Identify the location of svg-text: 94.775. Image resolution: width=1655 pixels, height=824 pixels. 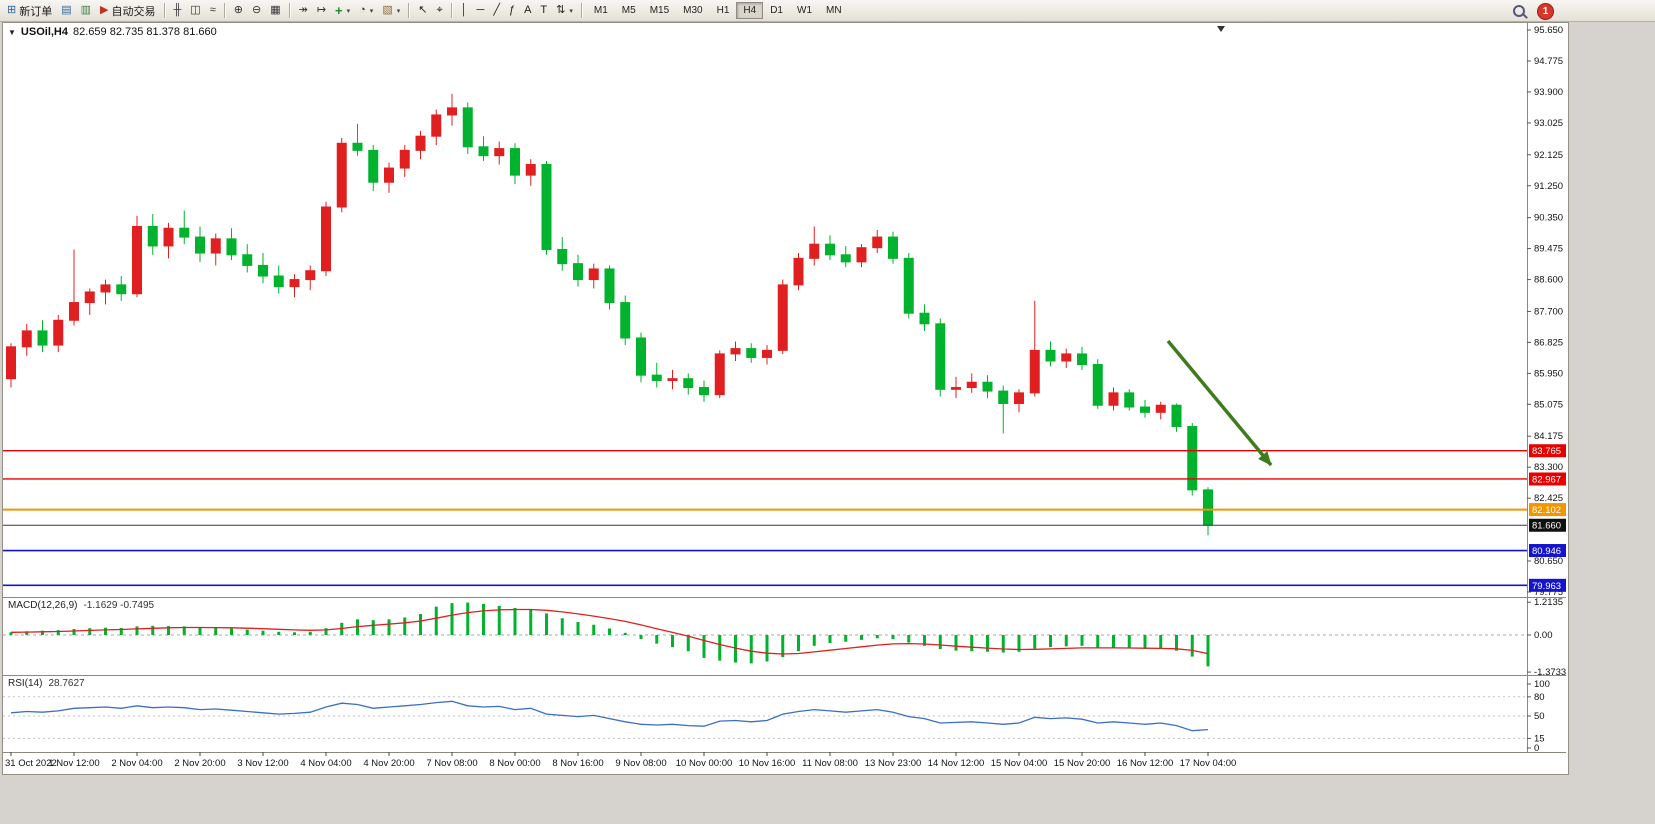
(1548, 61).